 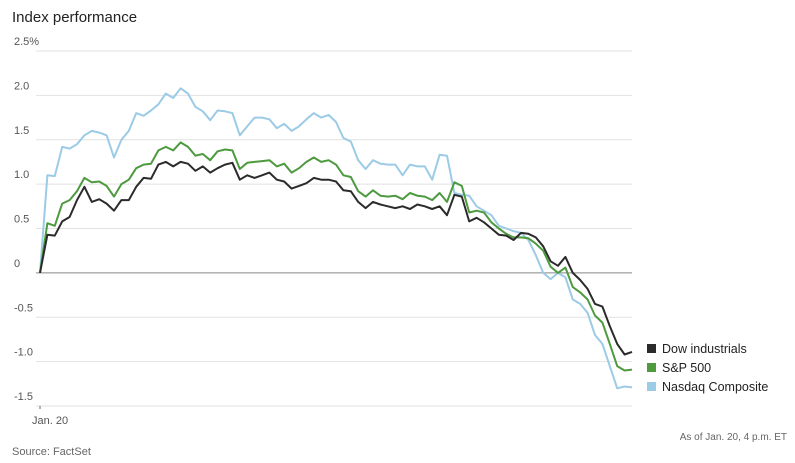 I want to click on y-tick-label: 1.0, so click(x=21, y=175).